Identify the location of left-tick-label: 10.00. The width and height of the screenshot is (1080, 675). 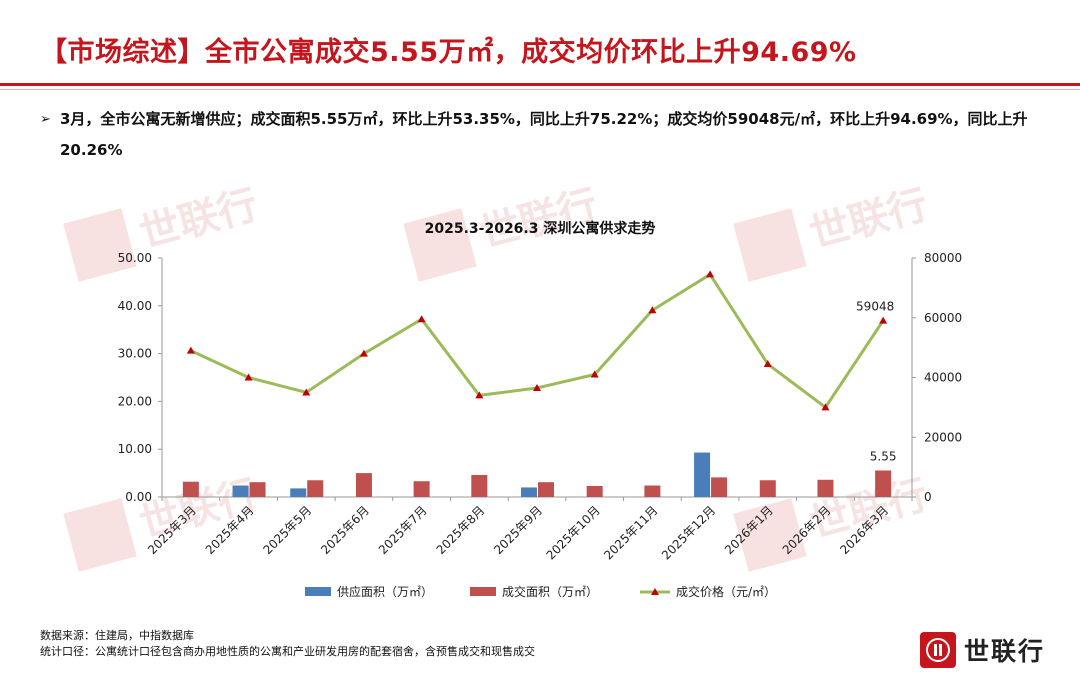
(135, 449).